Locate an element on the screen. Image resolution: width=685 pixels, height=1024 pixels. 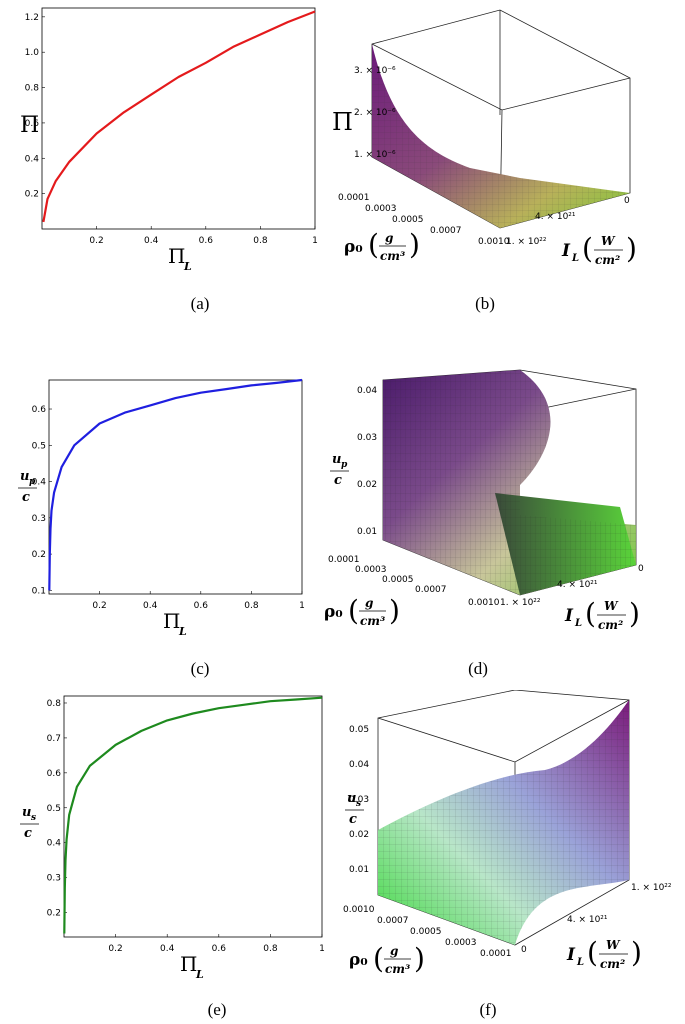
z-tick: 3. × 10⁻⁶ is located at coordinates (375, 71).